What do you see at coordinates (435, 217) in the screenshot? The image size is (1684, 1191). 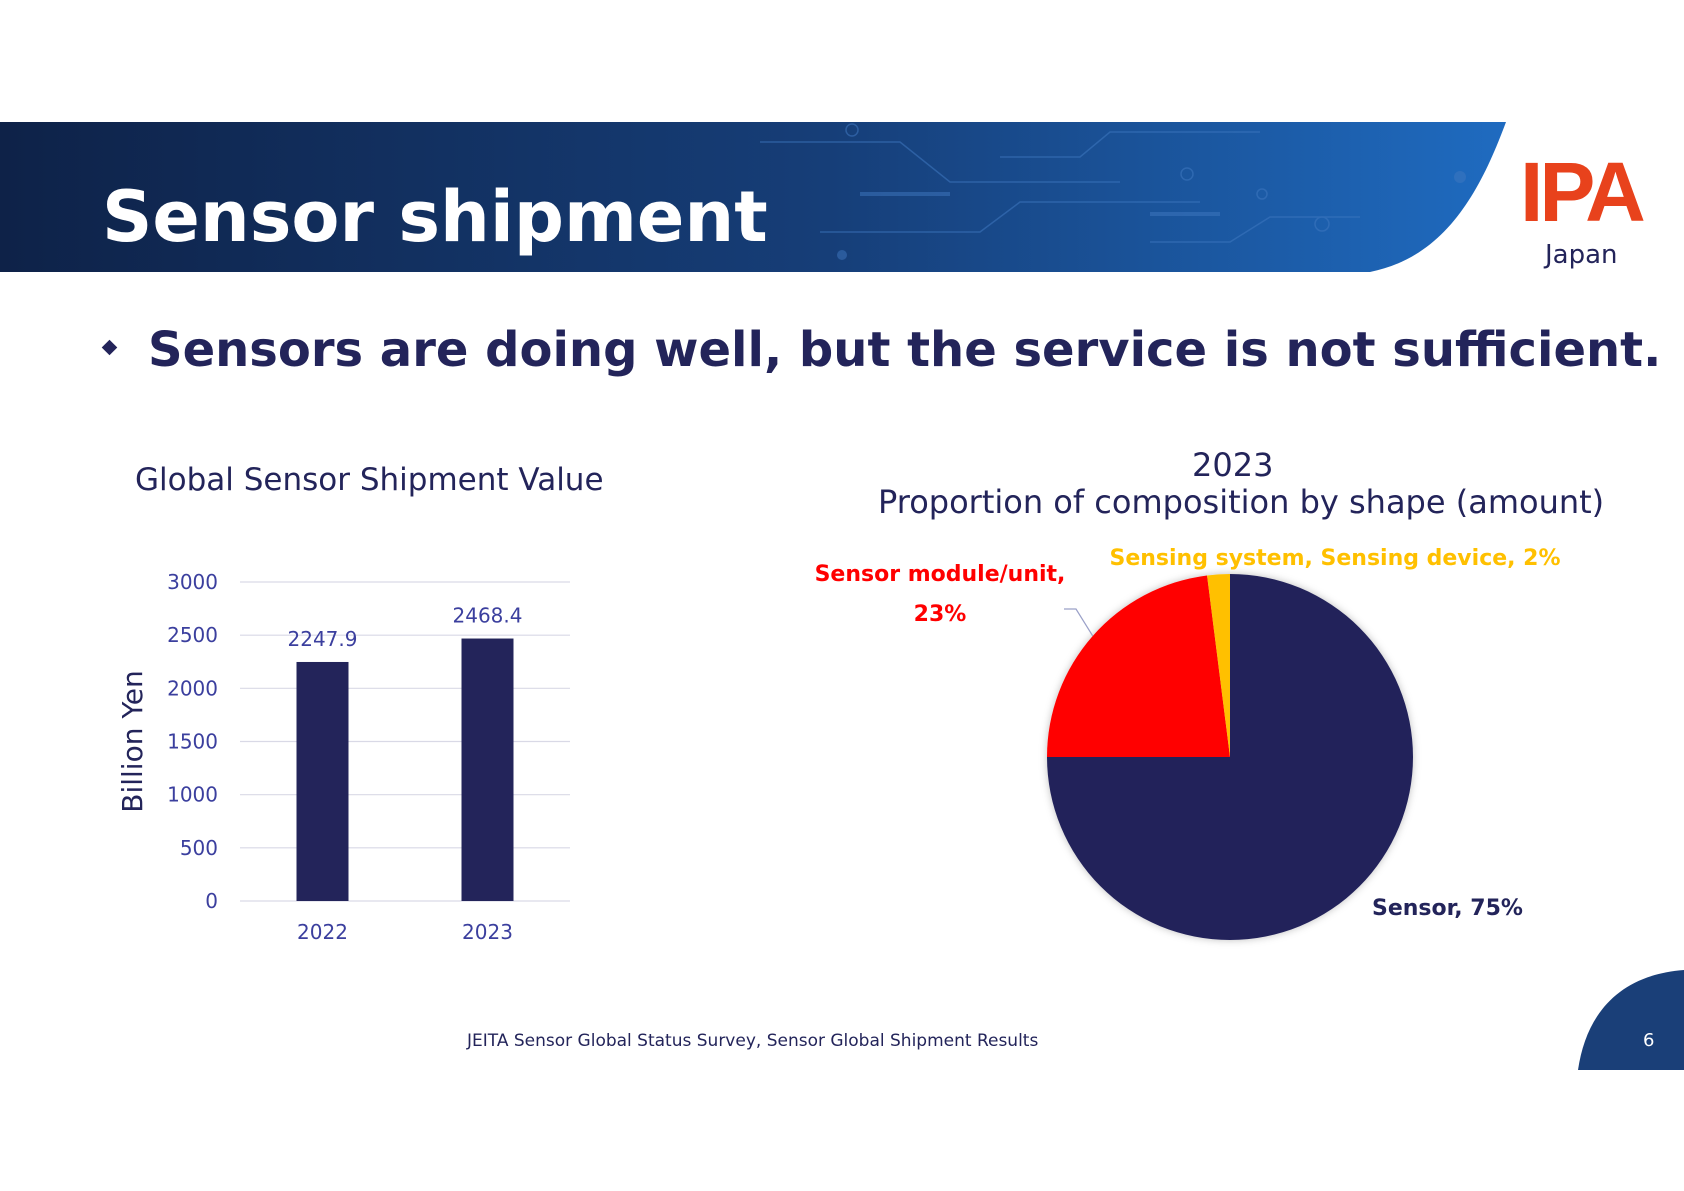 I see `slide-title: Sensor shipment` at bounding box center [435, 217].